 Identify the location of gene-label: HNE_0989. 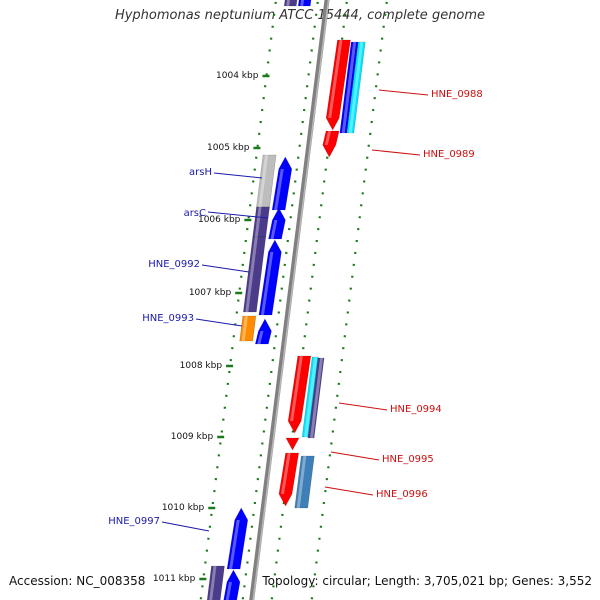
(449, 154).